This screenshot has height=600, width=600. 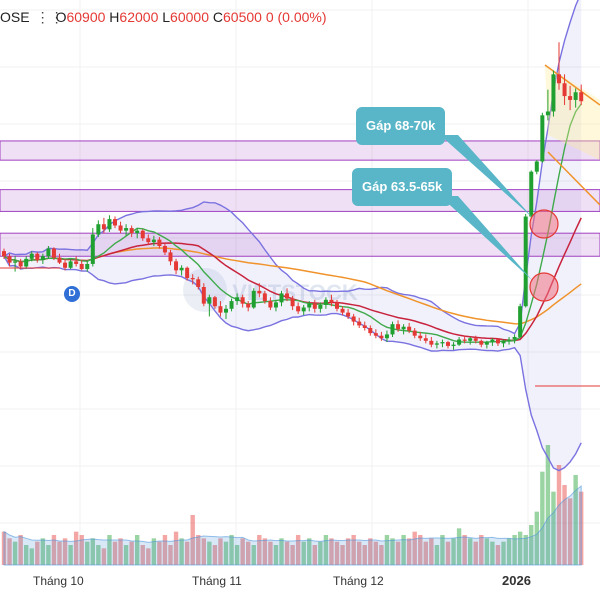 I want to click on gap-marker-upper, so click(x=544, y=224).